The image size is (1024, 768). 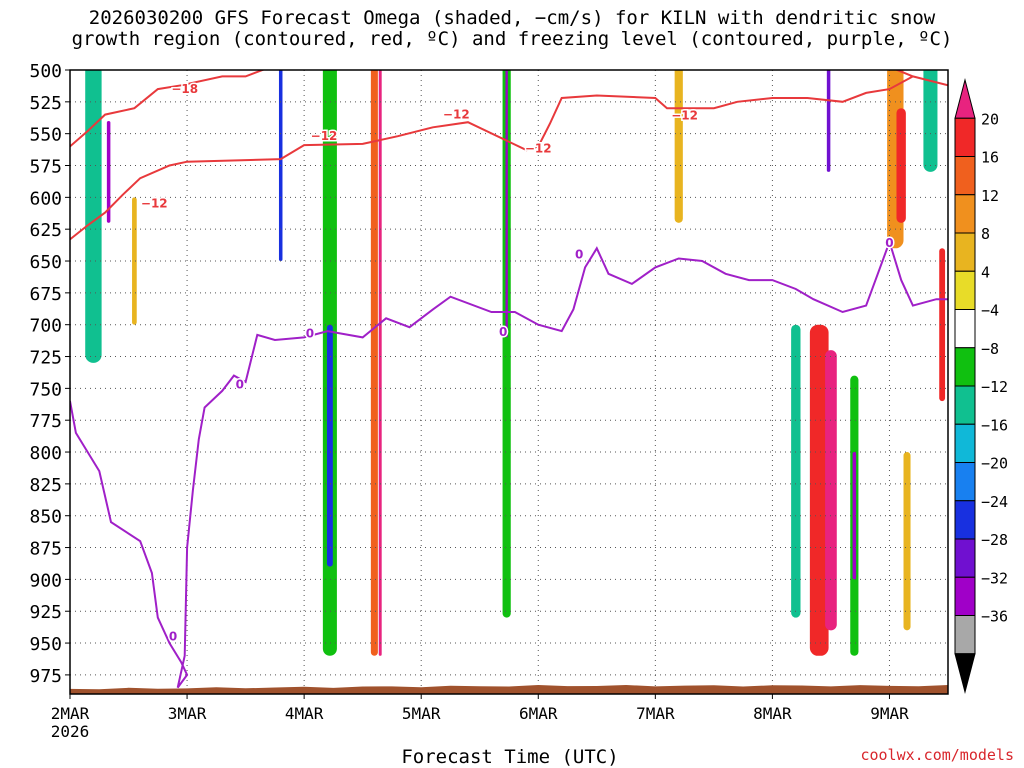 I want to click on colorbar-label: −36, so click(x=994, y=617).